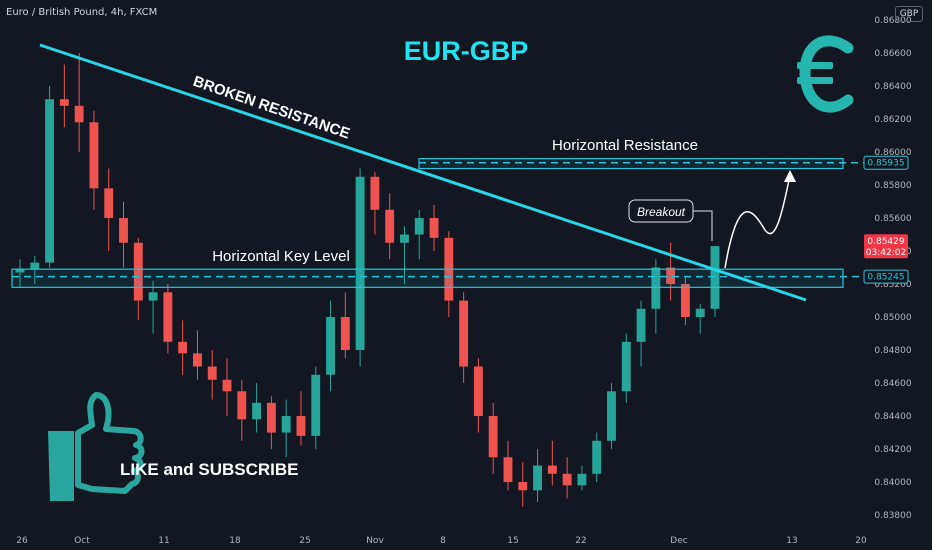 The width and height of the screenshot is (932, 550). I want to click on time-tick-label: Oct, so click(82, 541).